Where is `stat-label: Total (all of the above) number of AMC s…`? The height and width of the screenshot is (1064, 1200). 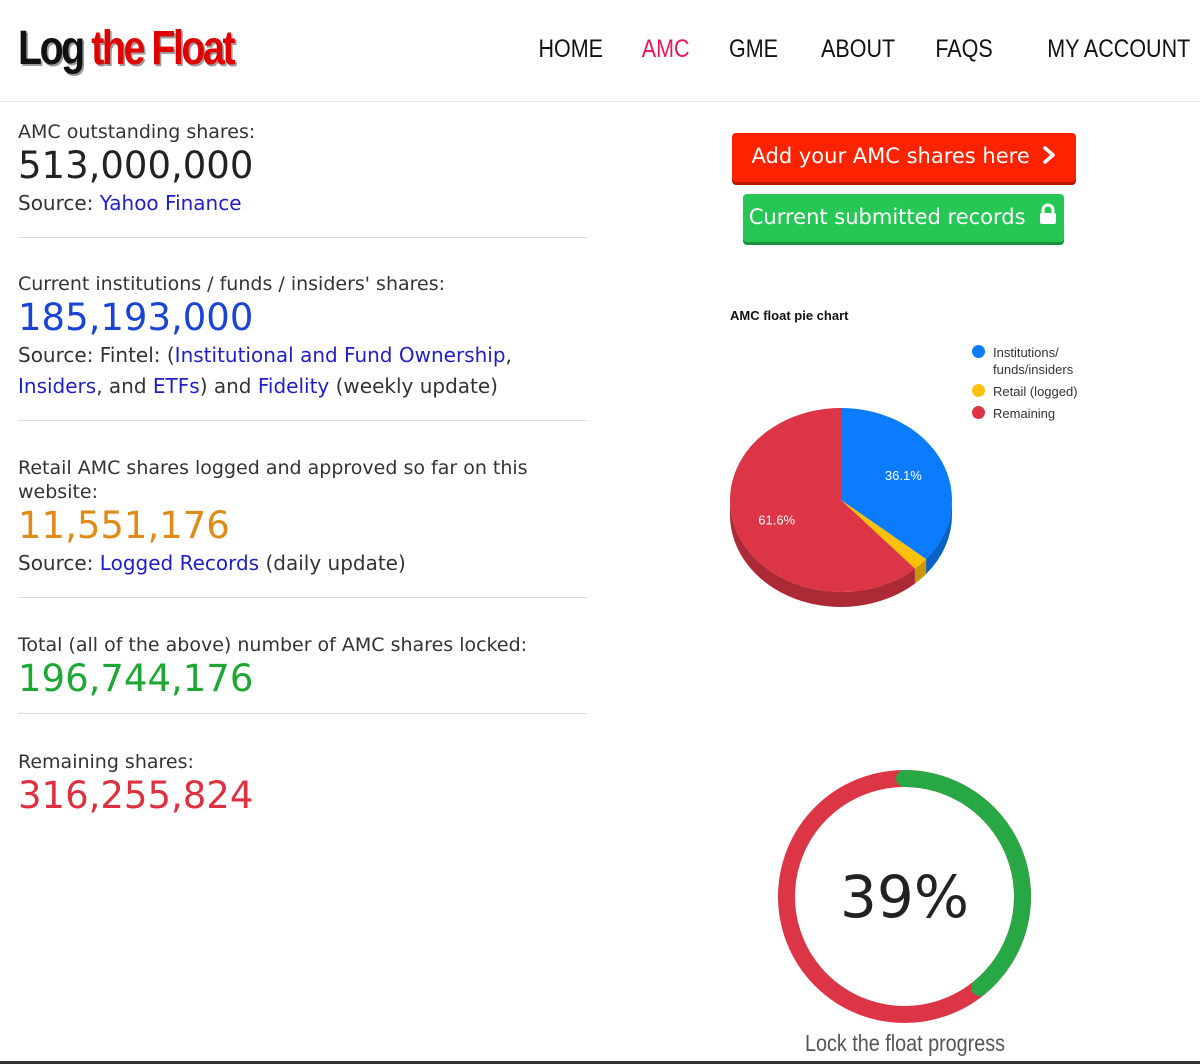 stat-label: Total (all of the above) number of AMC s… is located at coordinates (273, 645).